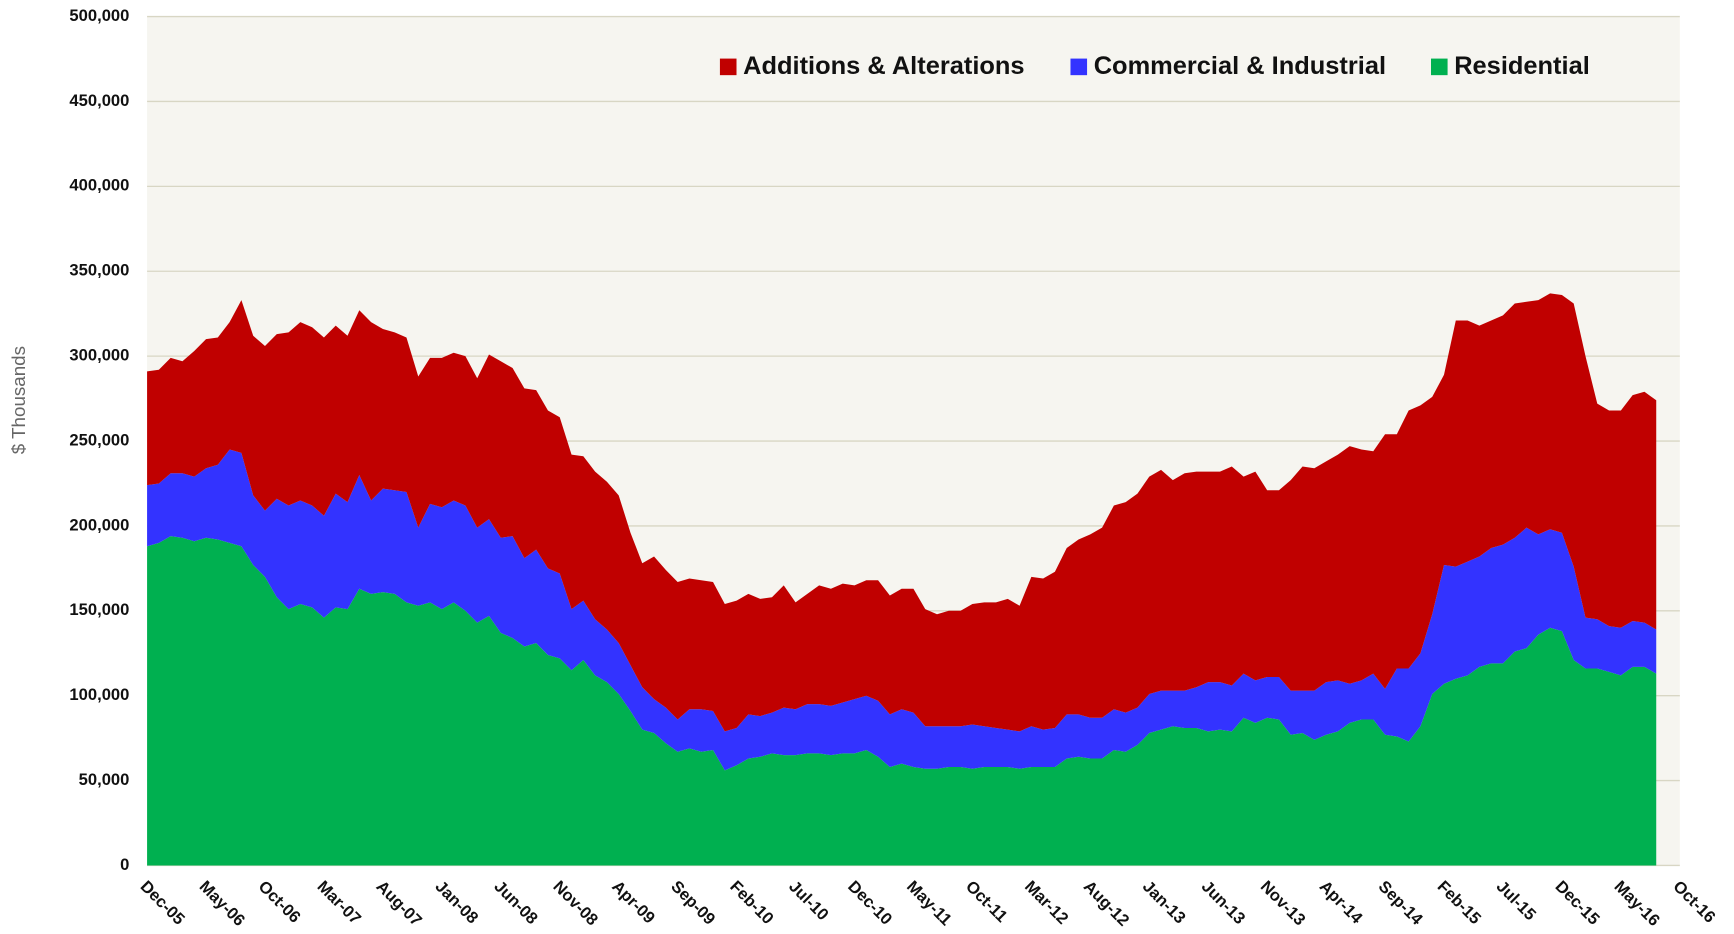 The image size is (1734, 934). What do you see at coordinates (986, 901) in the screenshot?
I see `x-tick-label: Oct-11` at bounding box center [986, 901].